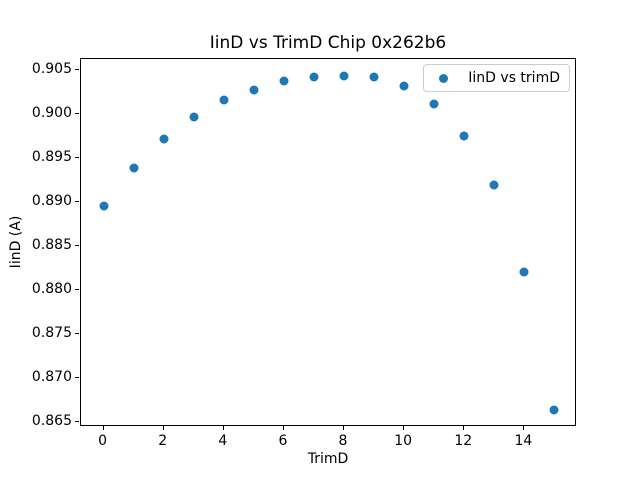 This screenshot has height=480, width=640. I want to click on y-tick-label: 0.875, so click(51, 332).